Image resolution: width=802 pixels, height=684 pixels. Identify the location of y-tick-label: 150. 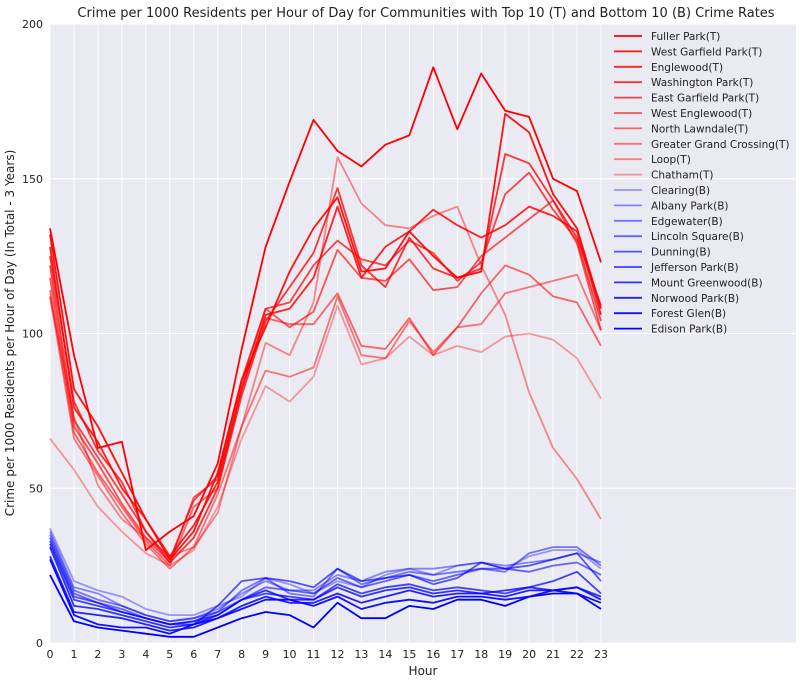
(32, 179).